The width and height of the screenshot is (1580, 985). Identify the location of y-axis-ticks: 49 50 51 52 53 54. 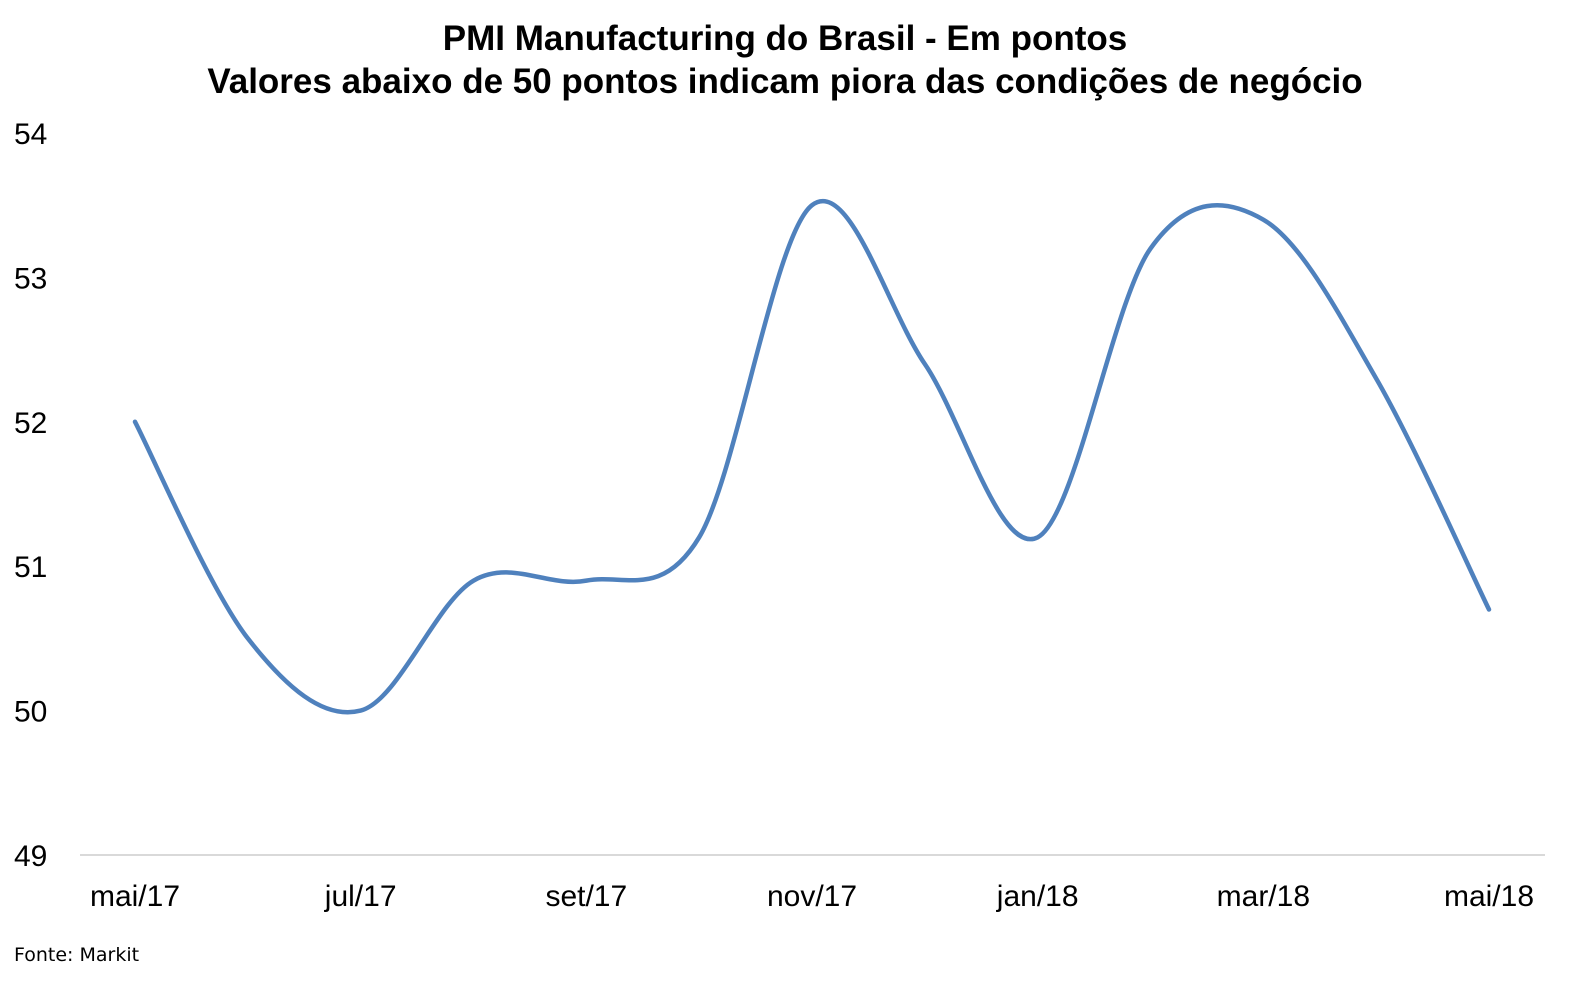
(30, 495).